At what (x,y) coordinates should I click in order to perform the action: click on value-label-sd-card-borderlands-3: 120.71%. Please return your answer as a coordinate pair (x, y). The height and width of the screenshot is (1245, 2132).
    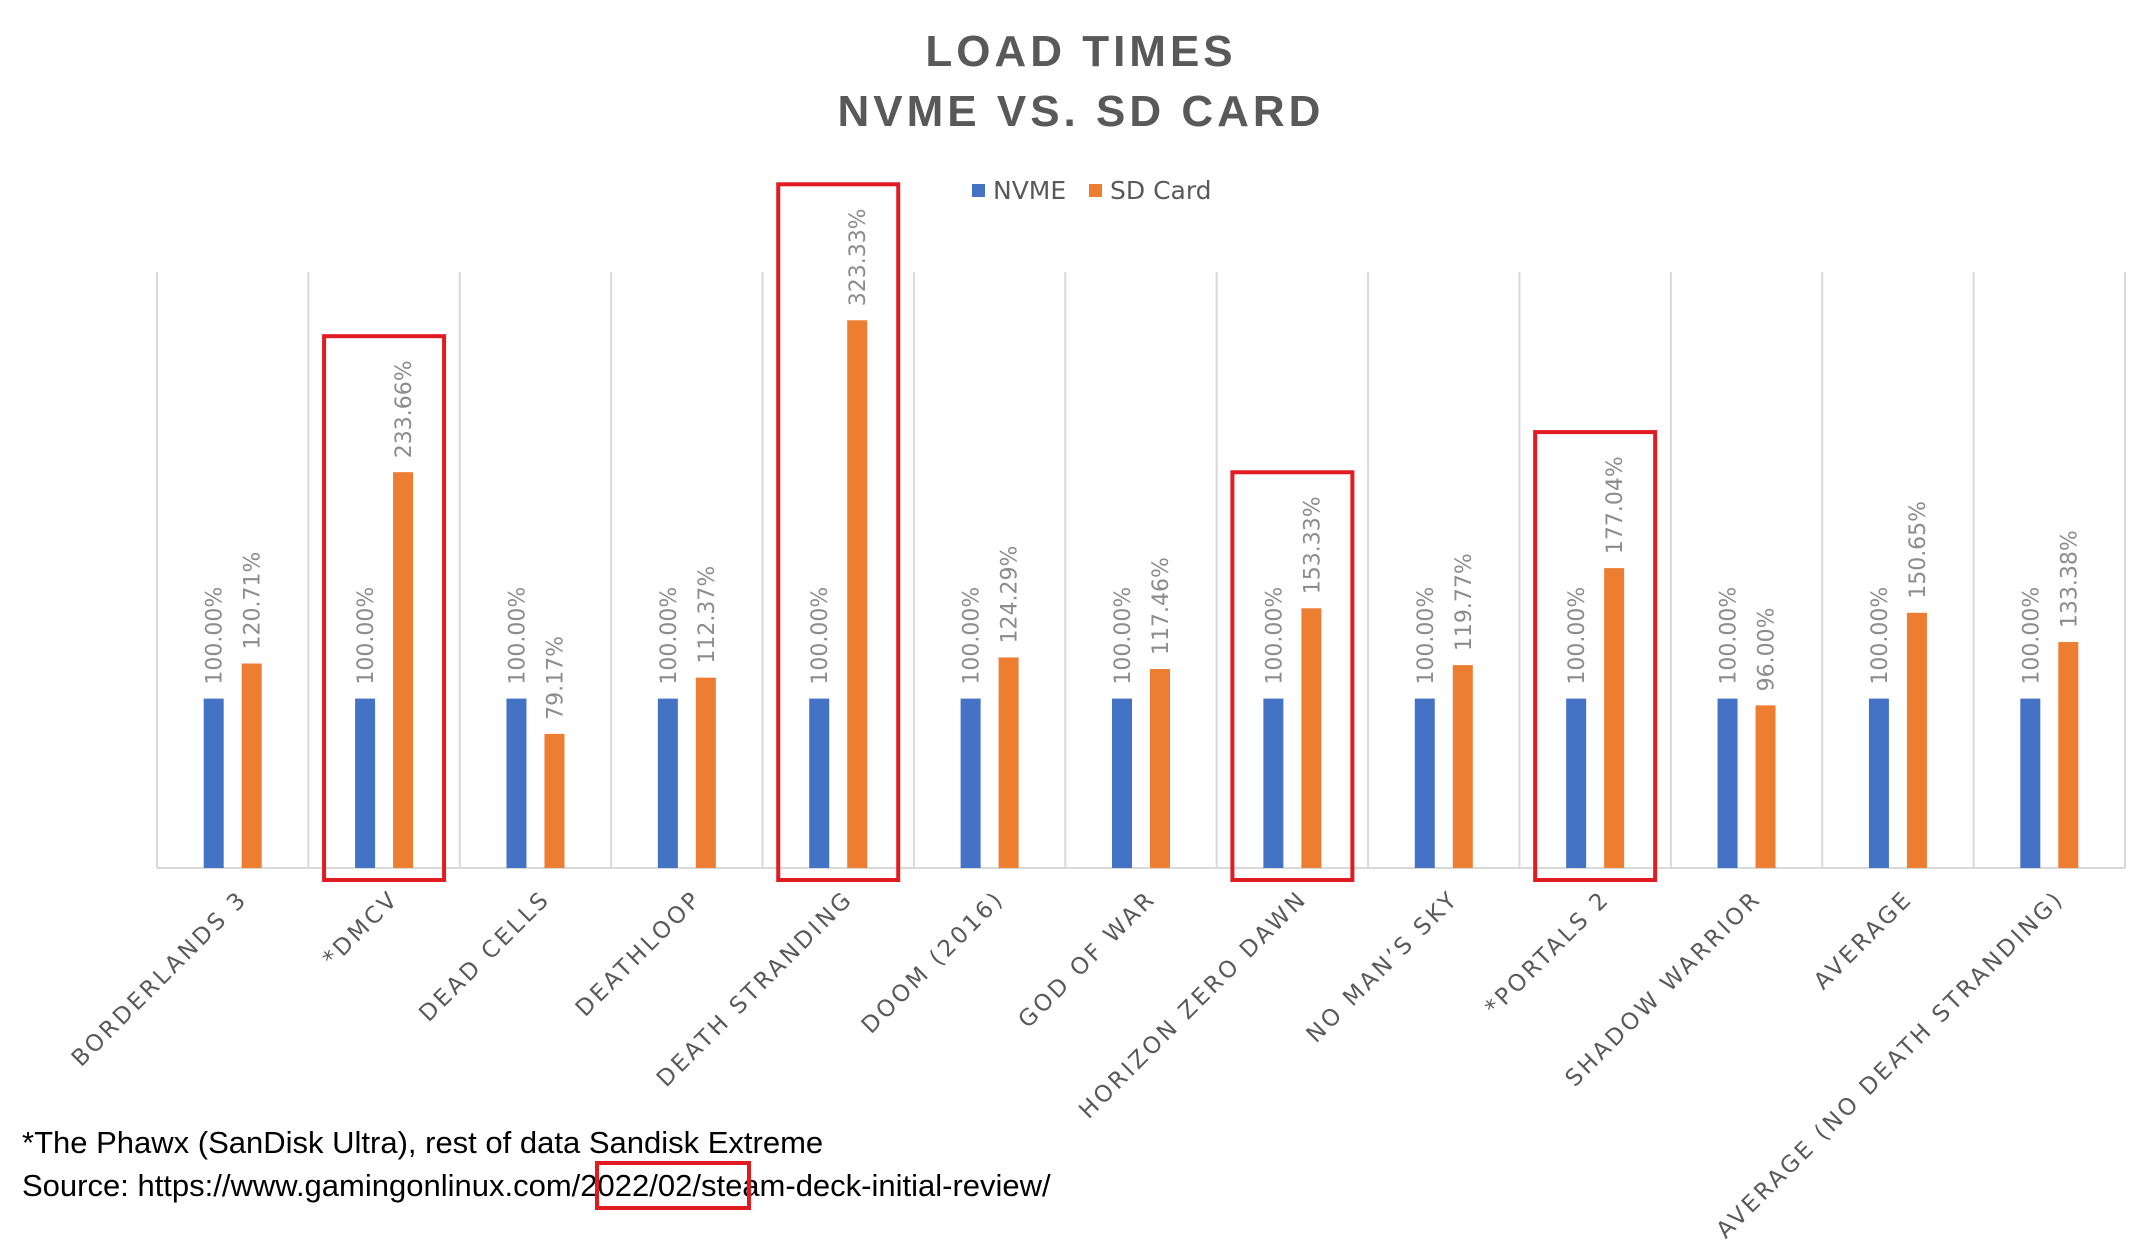
    Looking at the image, I should click on (253, 601).